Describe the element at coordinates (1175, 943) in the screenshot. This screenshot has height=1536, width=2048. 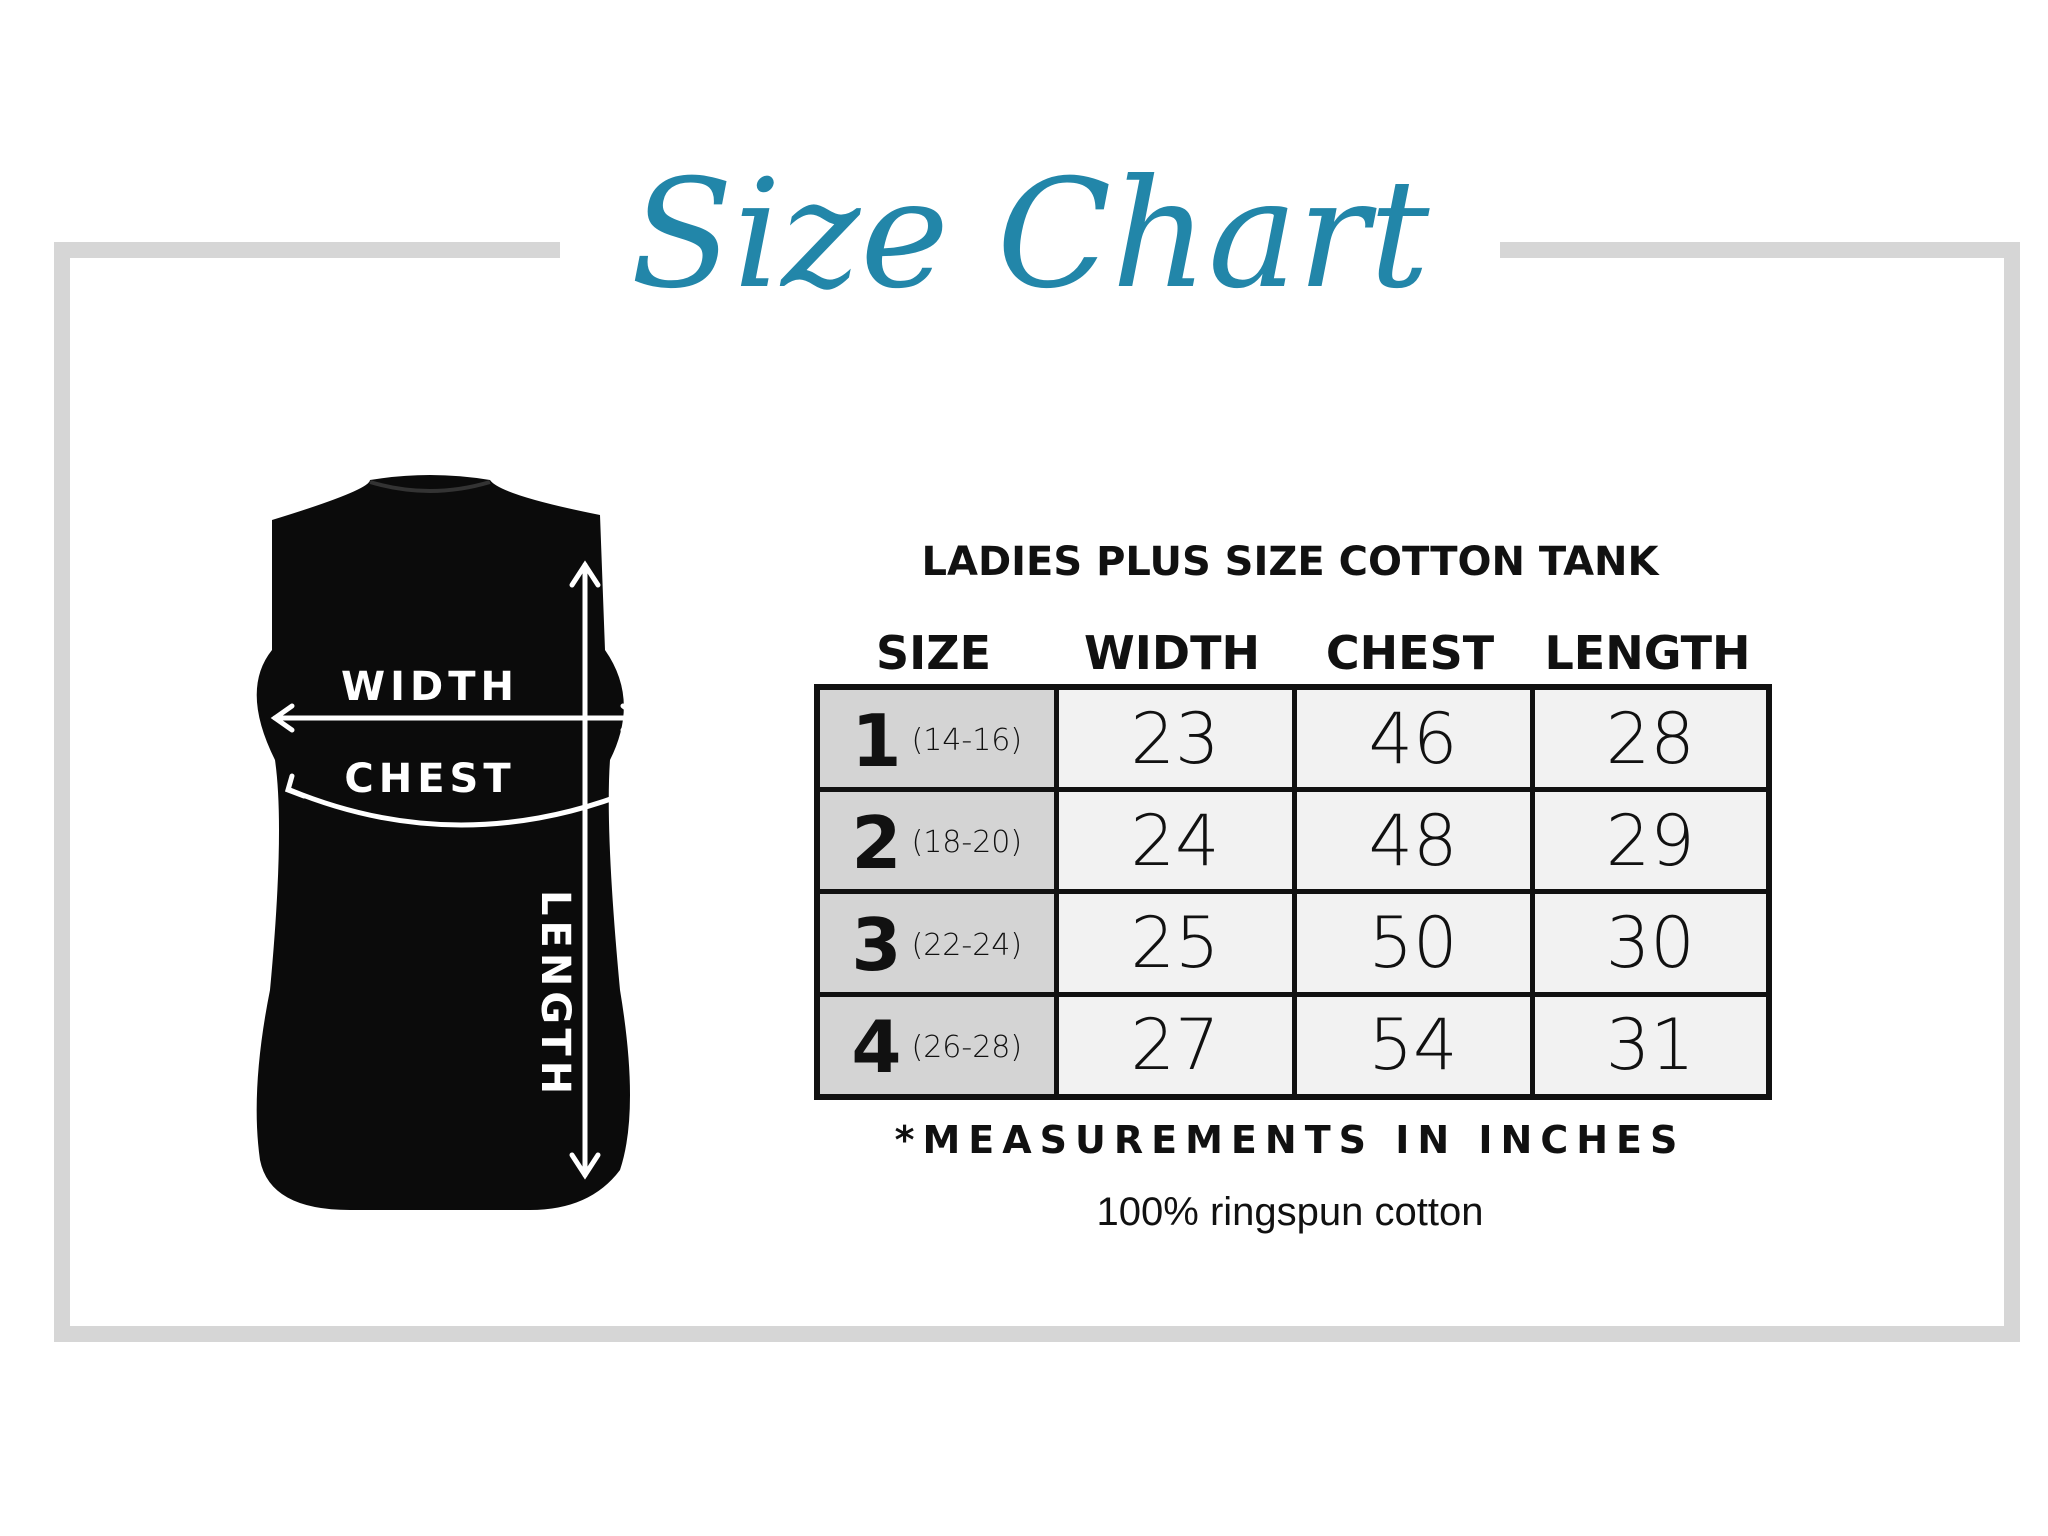
I see `width-cell: 25` at that location.